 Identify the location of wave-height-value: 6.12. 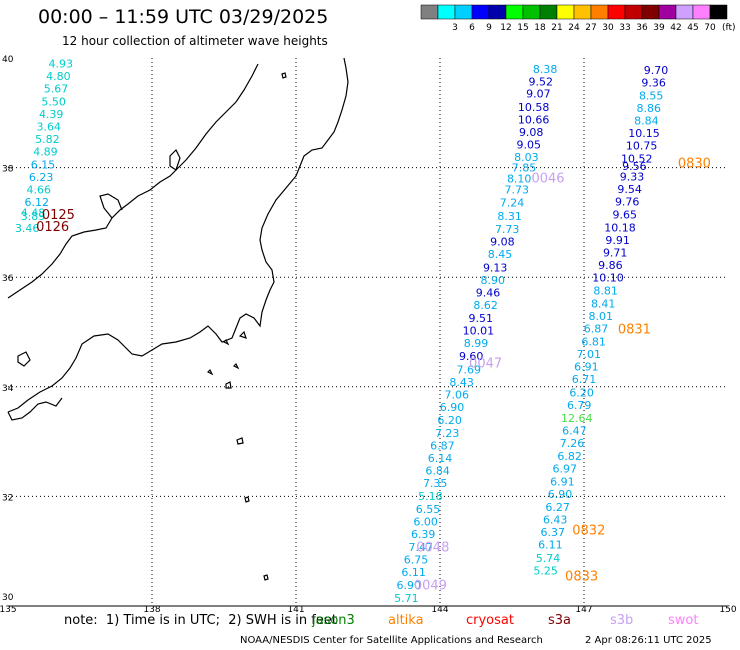
(37, 202).